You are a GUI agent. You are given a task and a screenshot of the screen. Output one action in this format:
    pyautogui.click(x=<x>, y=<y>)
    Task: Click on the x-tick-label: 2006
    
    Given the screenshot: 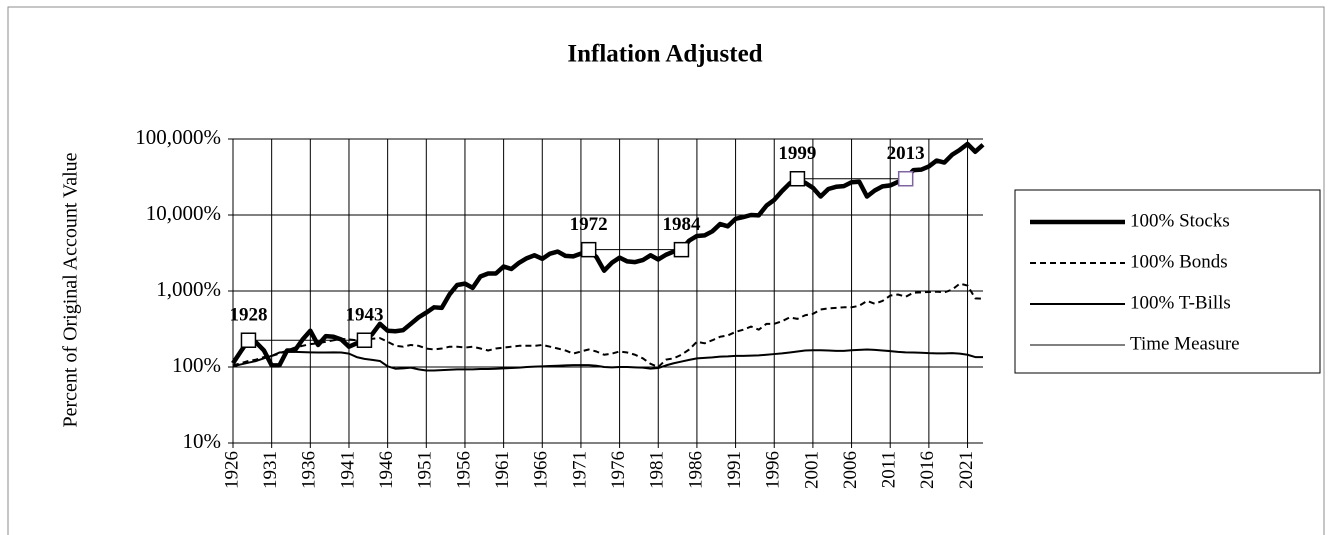 What is the action you would take?
    pyautogui.click(x=850, y=470)
    